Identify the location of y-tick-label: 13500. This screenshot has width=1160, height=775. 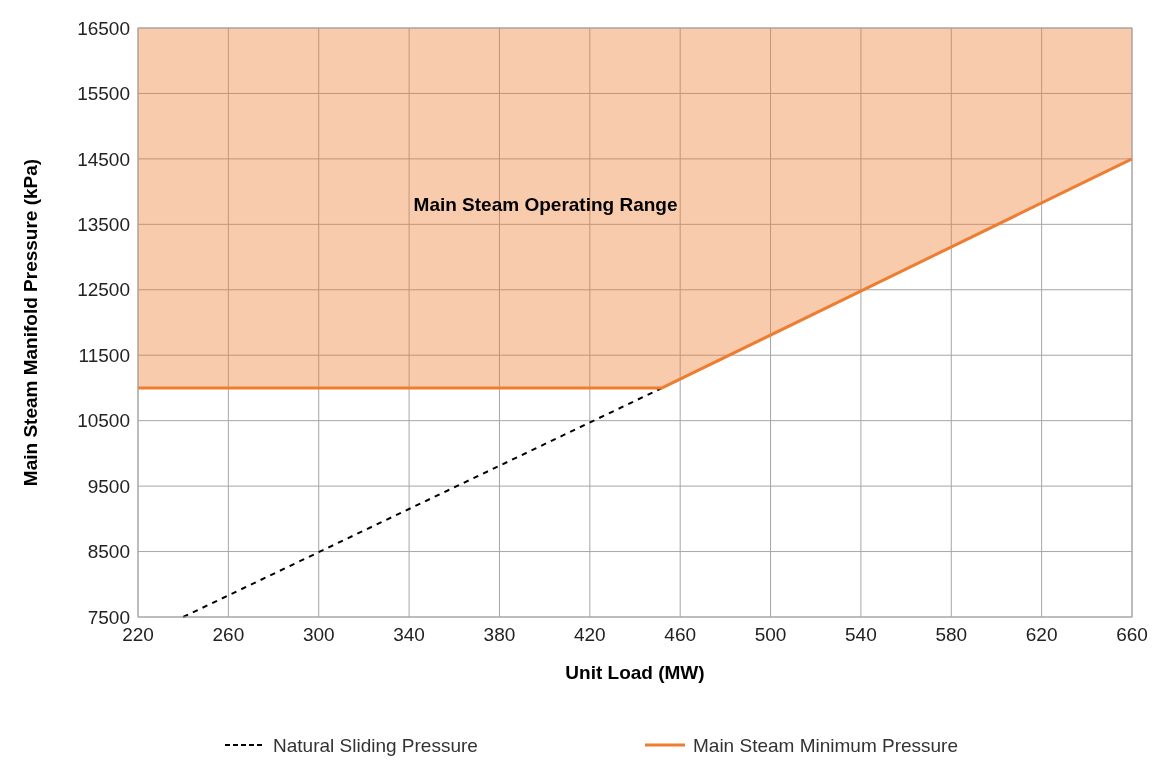
(103, 224).